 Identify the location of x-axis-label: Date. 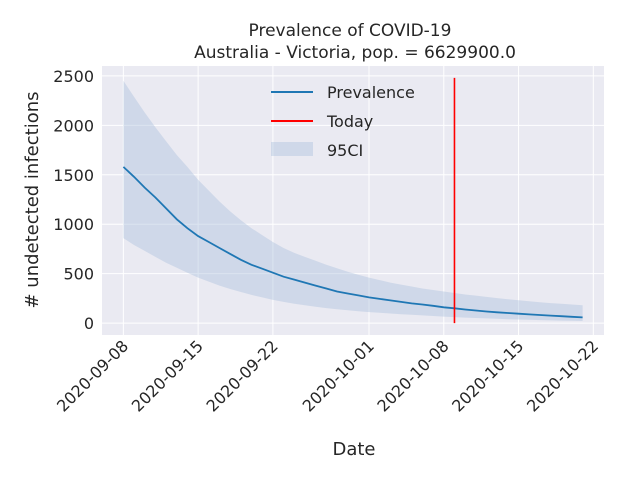
(353, 449).